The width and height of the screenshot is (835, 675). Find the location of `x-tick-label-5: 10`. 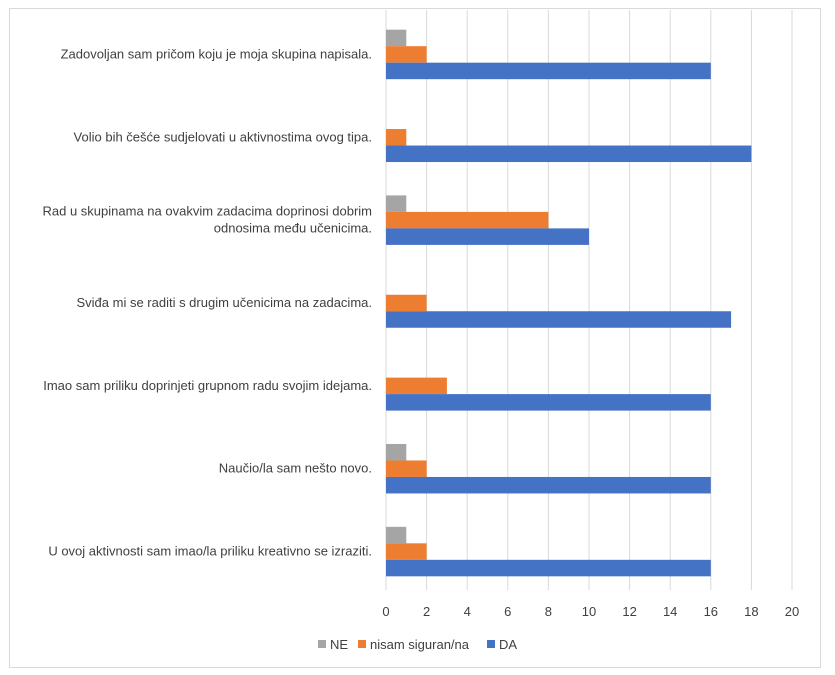

x-tick-label-5: 10 is located at coordinates (589, 611).